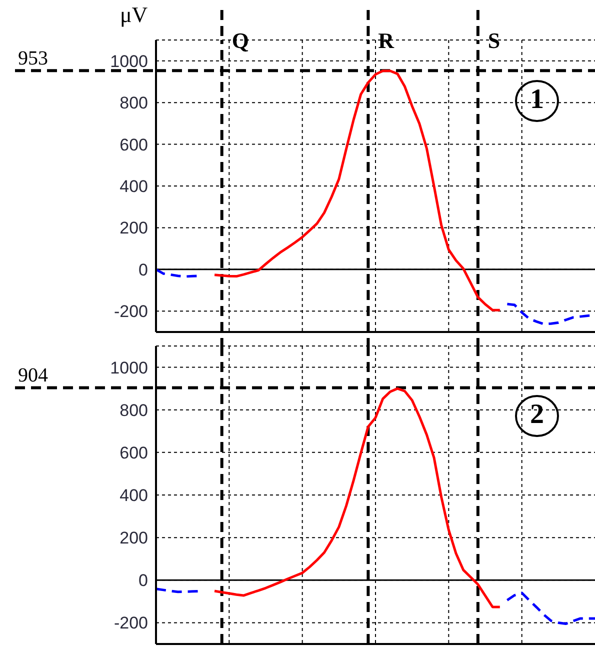 The image size is (595, 650). I want to click on annotation: 1, so click(537, 100).